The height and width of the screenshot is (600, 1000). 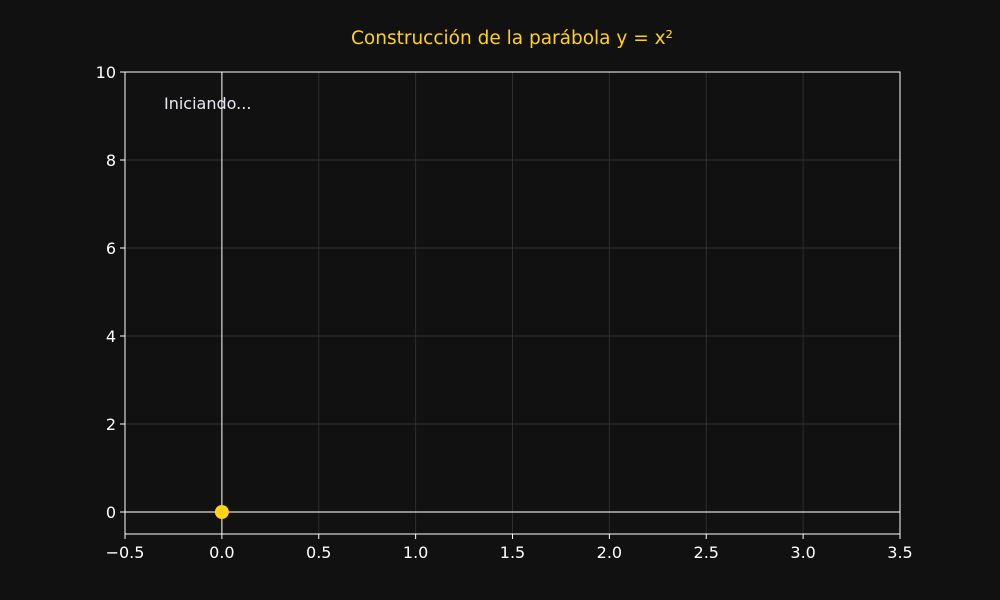 What do you see at coordinates (802, 552) in the screenshot?
I see `x-tick-label: 3.0` at bounding box center [802, 552].